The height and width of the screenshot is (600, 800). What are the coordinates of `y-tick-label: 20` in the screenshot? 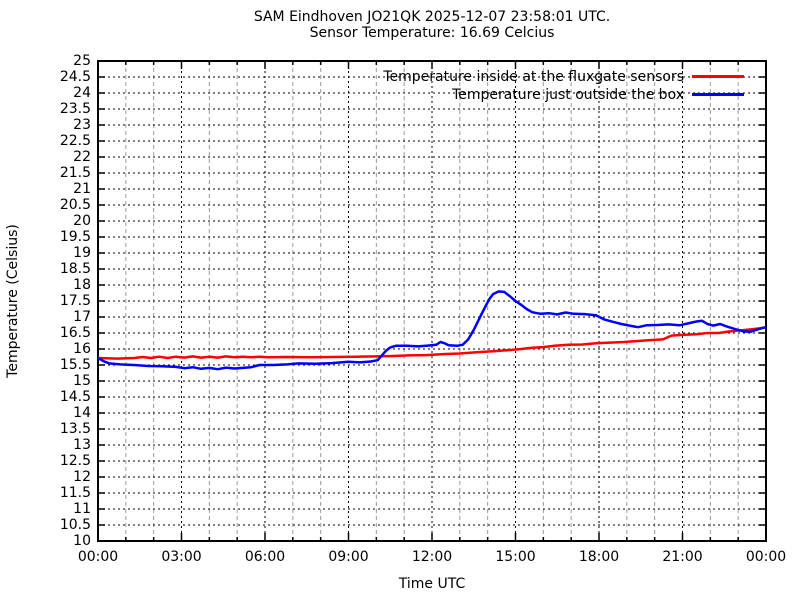 It's located at (82, 221).